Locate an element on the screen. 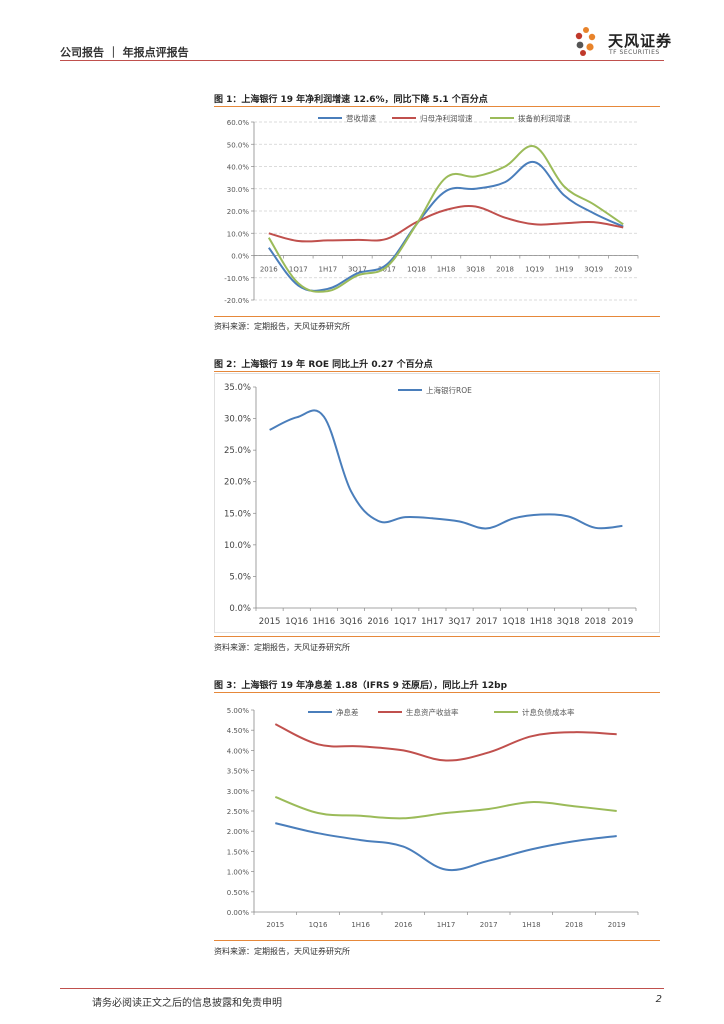 The height and width of the screenshot is (1024, 724). y-tick-label: 50.0% is located at coordinates (238, 145).